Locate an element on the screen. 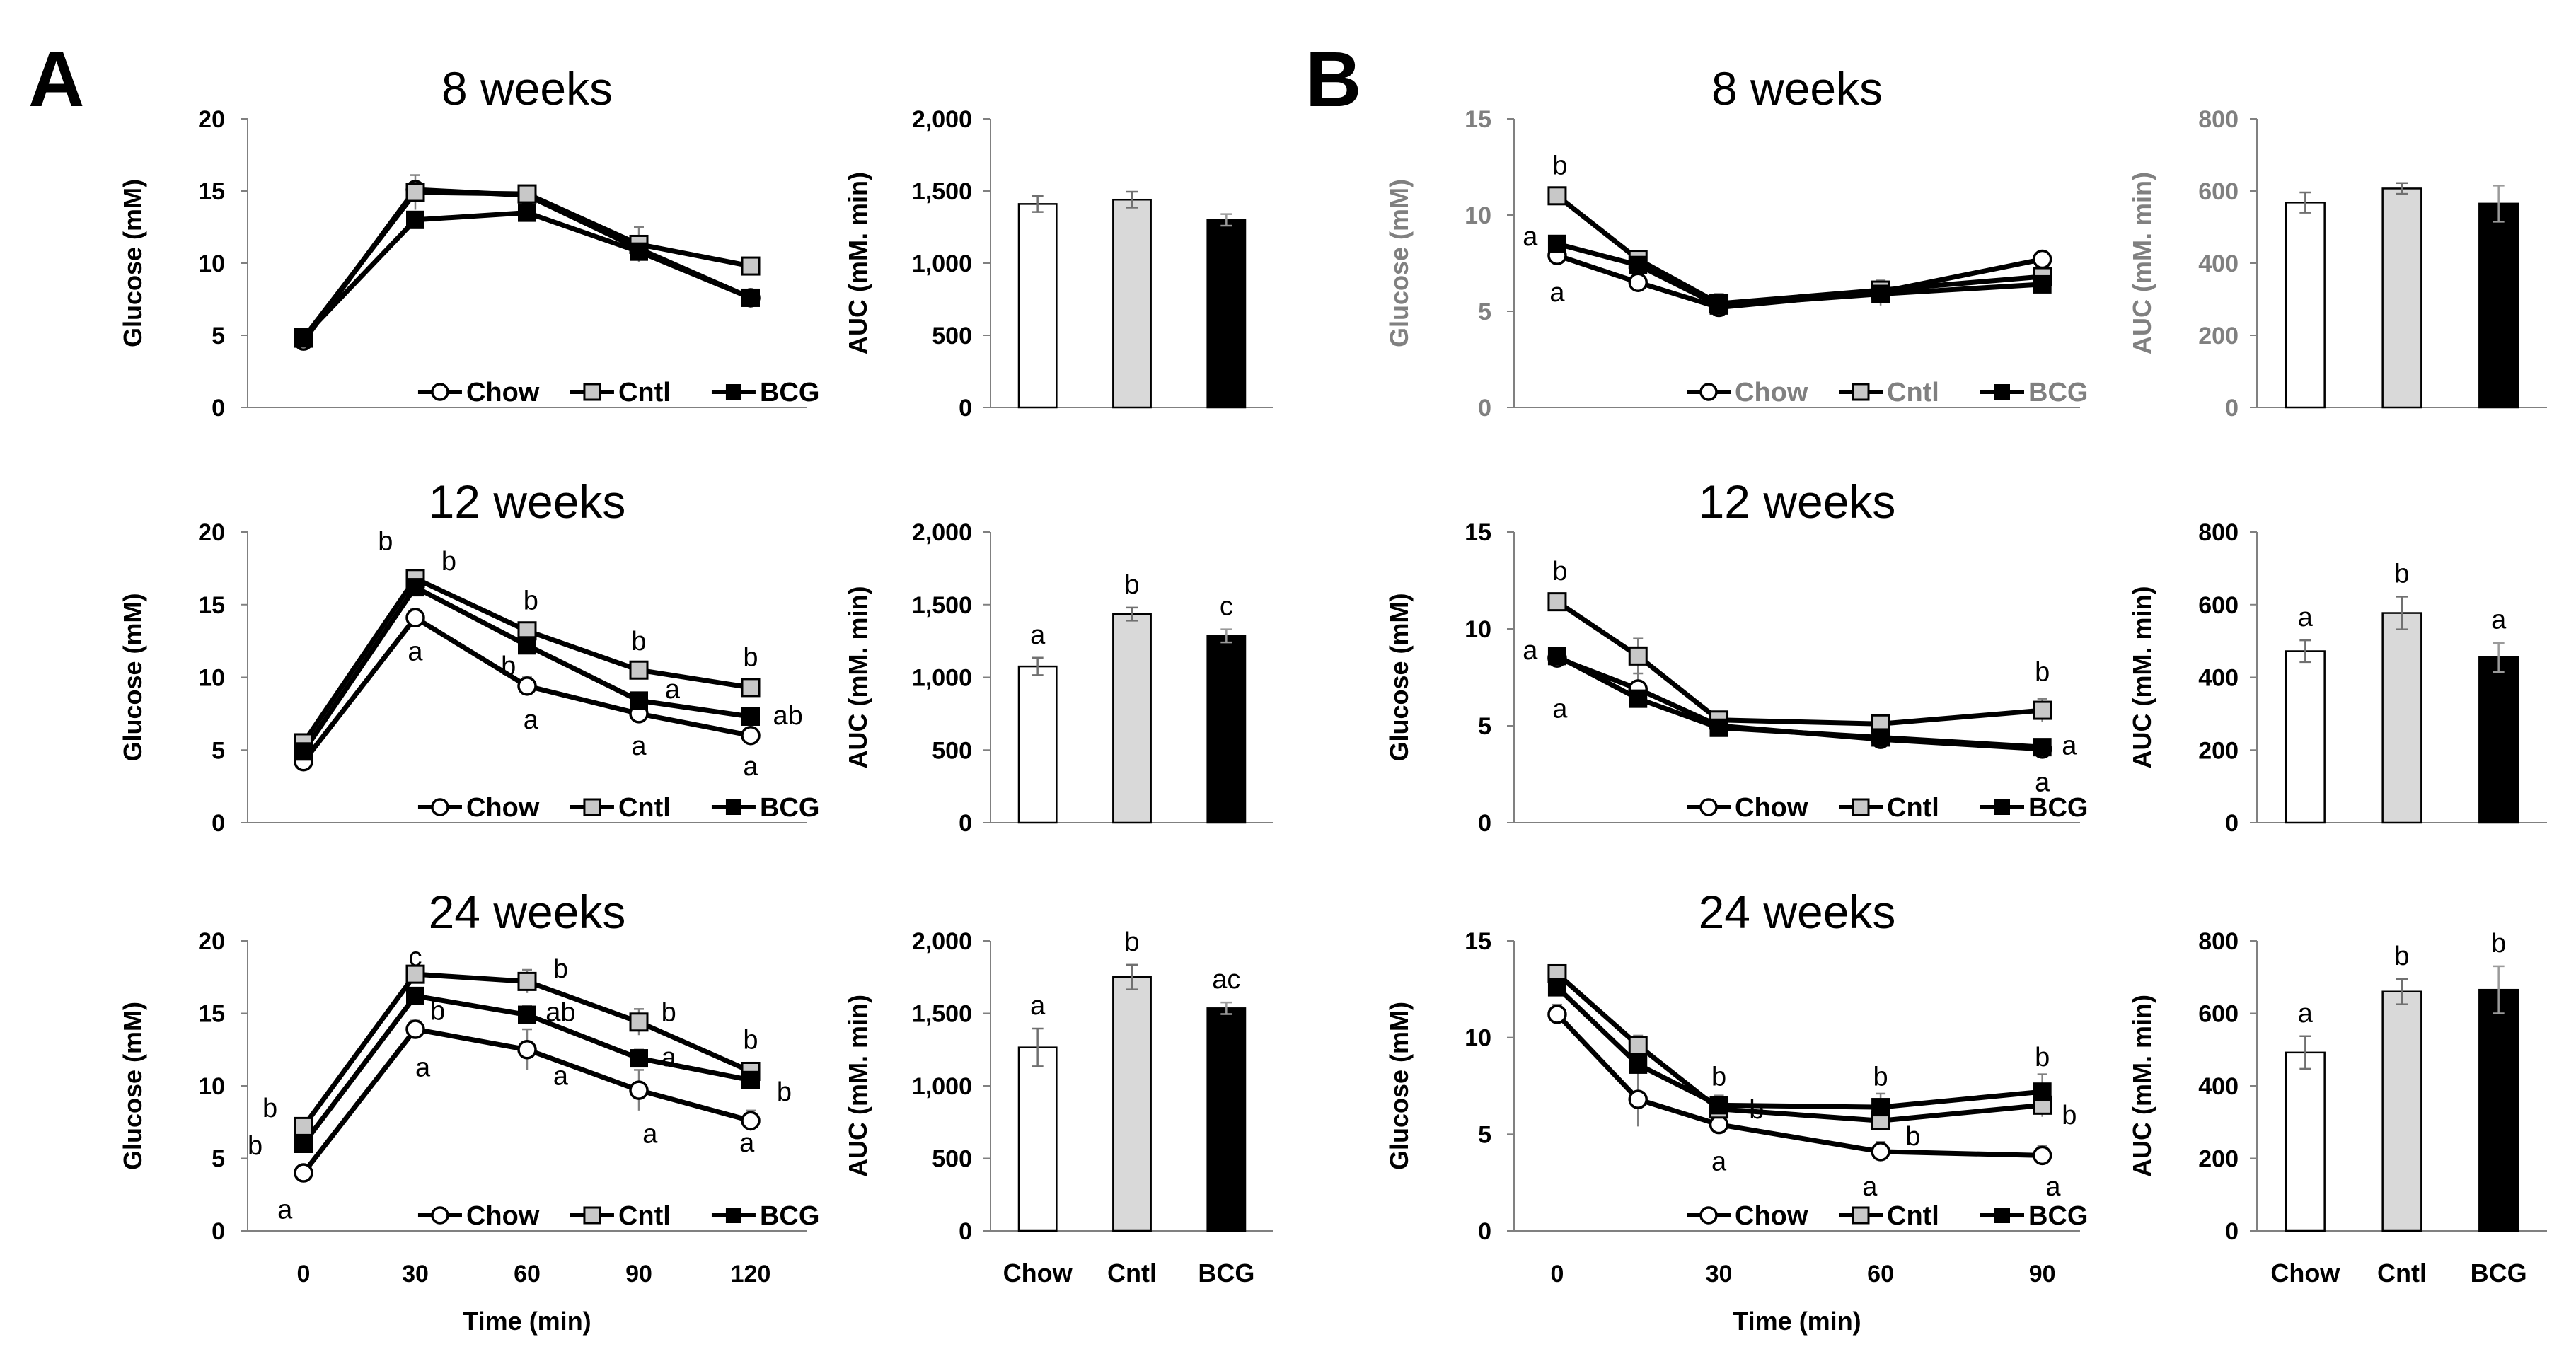 This screenshot has width=2576, height=1366. y-tick-label: 400 is located at coordinates (2218, 678).